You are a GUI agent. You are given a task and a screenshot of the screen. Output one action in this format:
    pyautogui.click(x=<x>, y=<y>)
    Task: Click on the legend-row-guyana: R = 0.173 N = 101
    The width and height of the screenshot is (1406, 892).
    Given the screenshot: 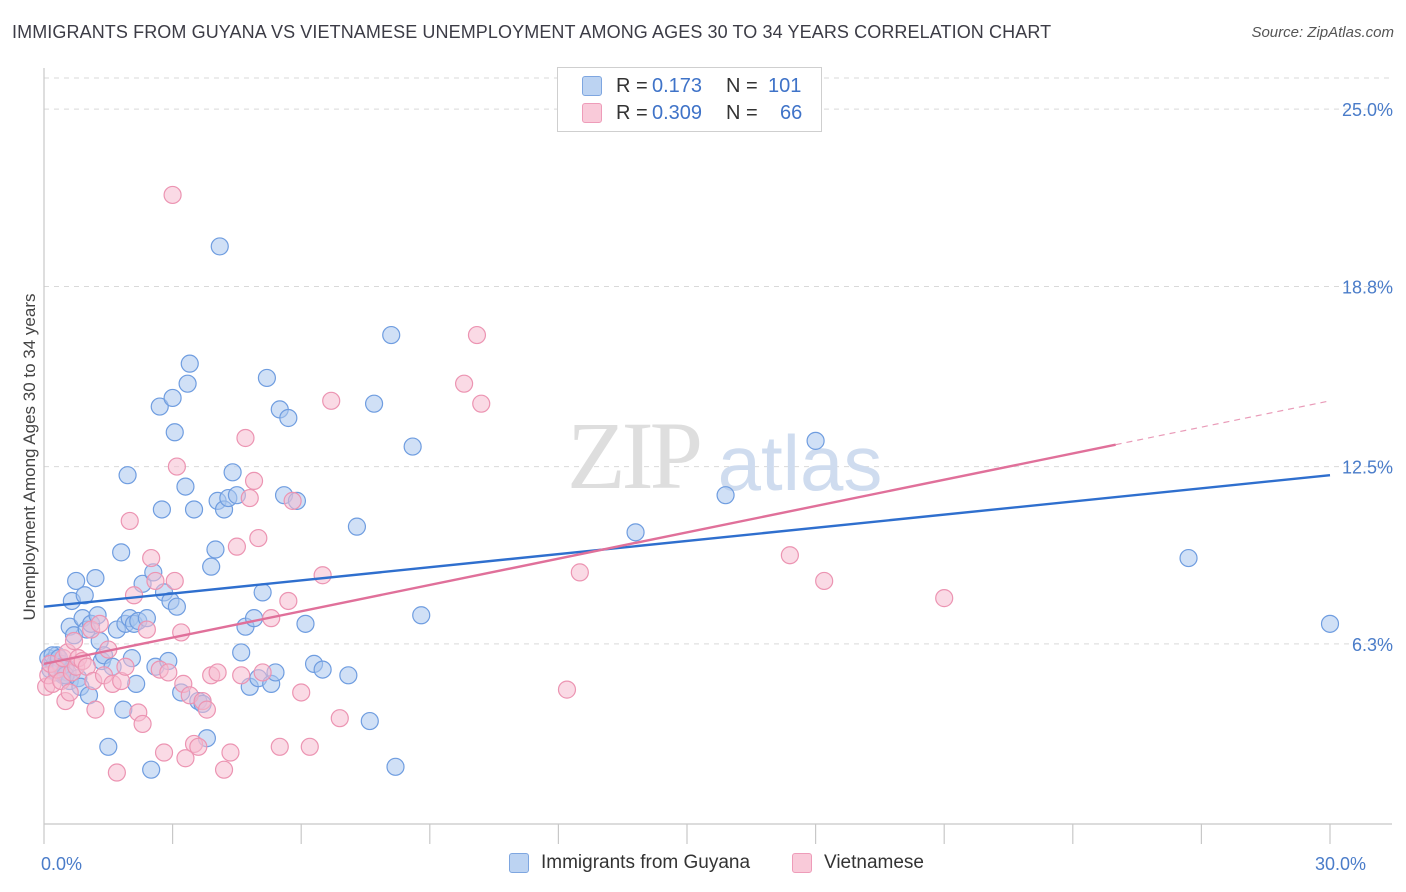 What is the action you would take?
    pyautogui.click(x=691, y=86)
    